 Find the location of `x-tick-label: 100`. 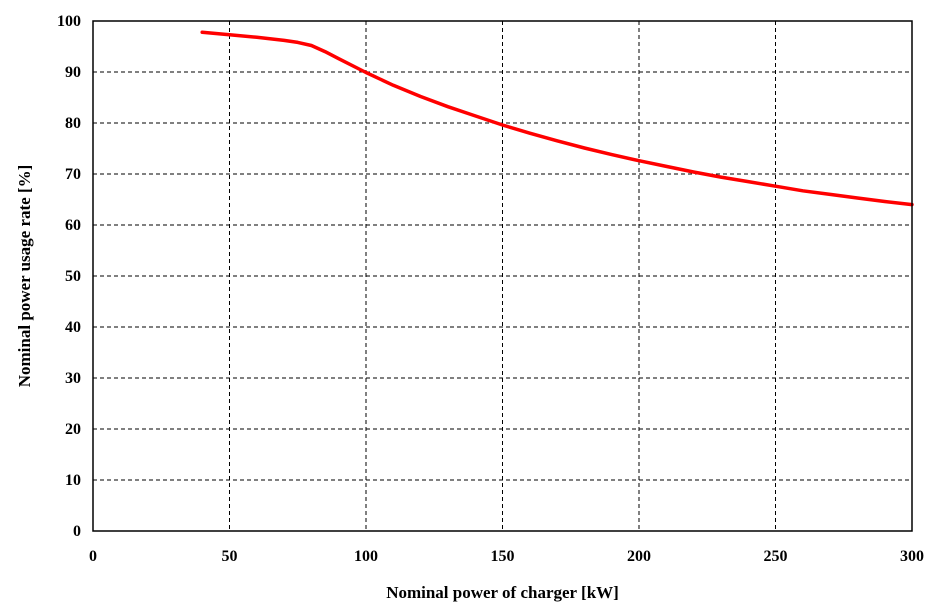

x-tick-label: 100 is located at coordinates (366, 556).